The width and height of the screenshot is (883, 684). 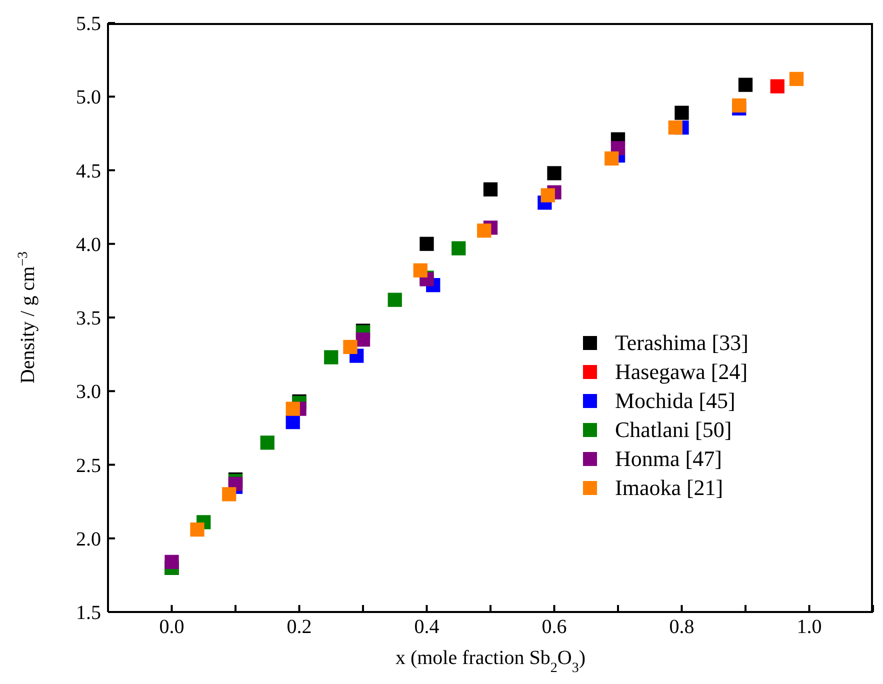 What do you see at coordinates (675, 401) in the screenshot?
I see `legend-label: Mochida [45]` at bounding box center [675, 401].